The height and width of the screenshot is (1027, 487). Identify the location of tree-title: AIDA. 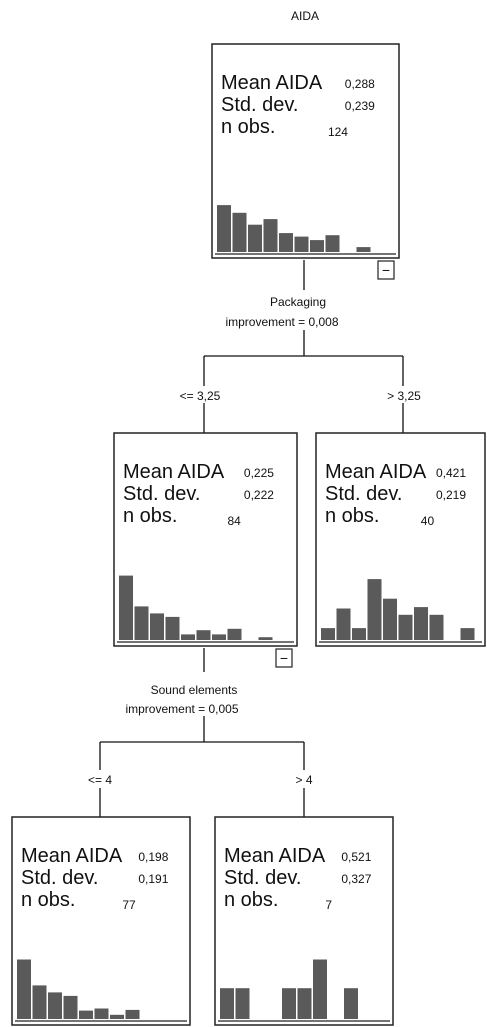
(305, 16).